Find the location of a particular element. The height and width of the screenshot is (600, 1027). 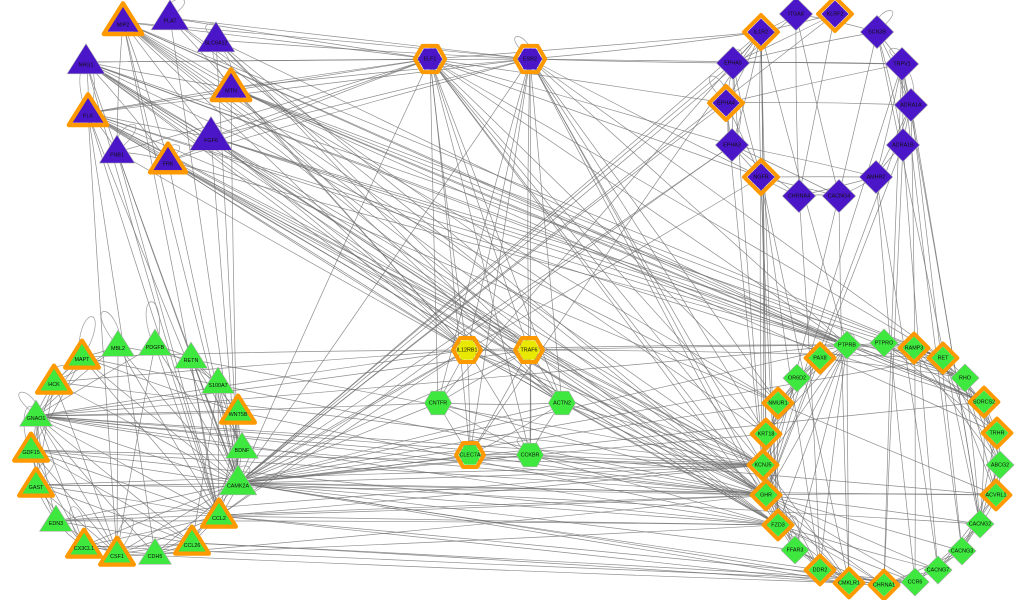

graph-node-ghr is located at coordinates (766, 495).